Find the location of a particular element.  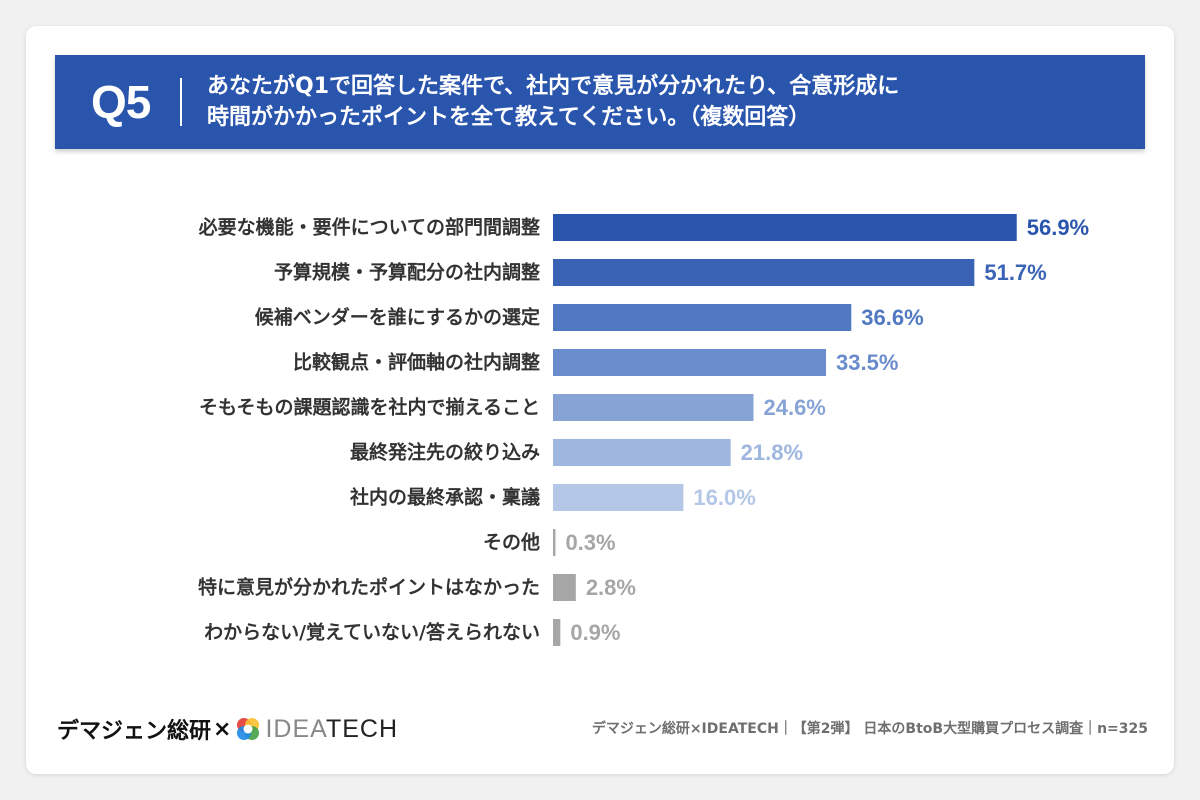

ideatech-color-ring-icon is located at coordinates (248, 729).